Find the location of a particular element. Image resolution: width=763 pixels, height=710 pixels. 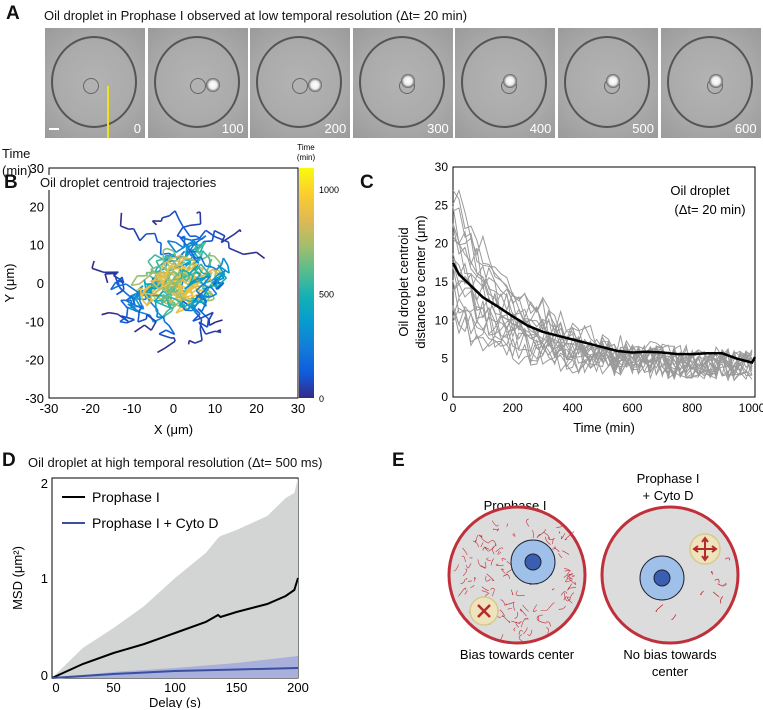

oocyte is located at coordinates (196, 82).